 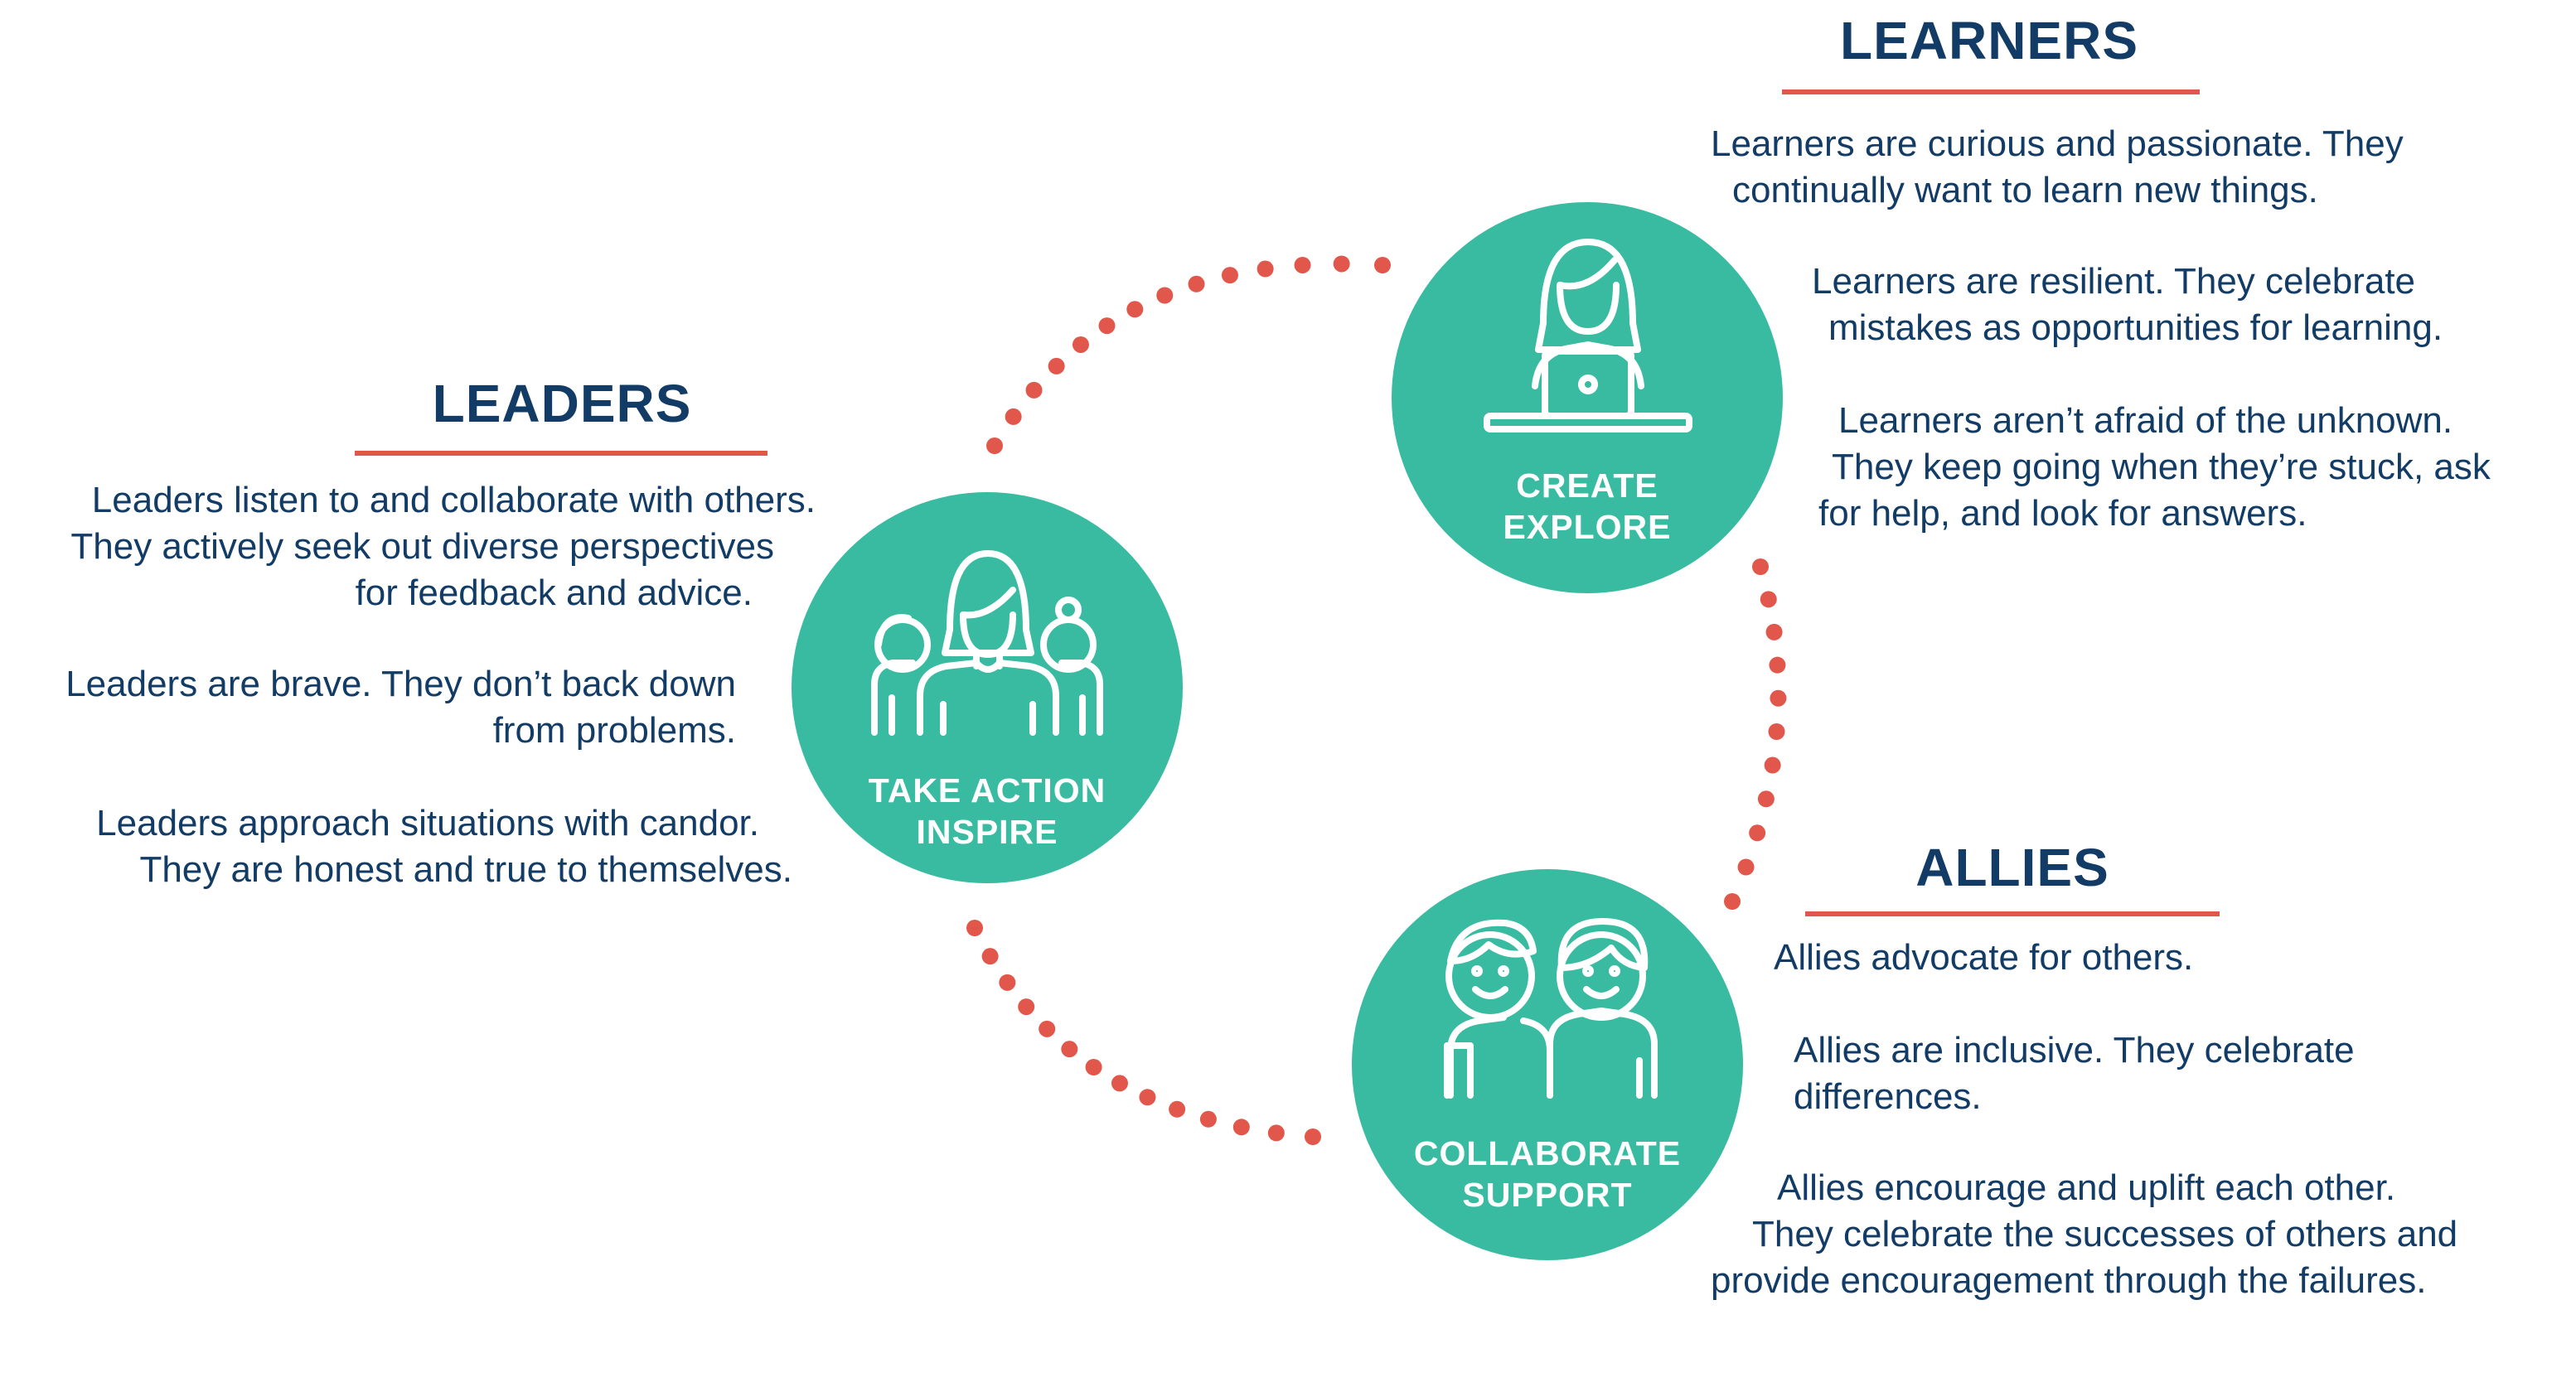 What do you see at coordinates (2114, 281) in the screenshot?
I see `learners-p2-line1: Learners are resilient. They celebrate` at bounding box center [2114, 281].